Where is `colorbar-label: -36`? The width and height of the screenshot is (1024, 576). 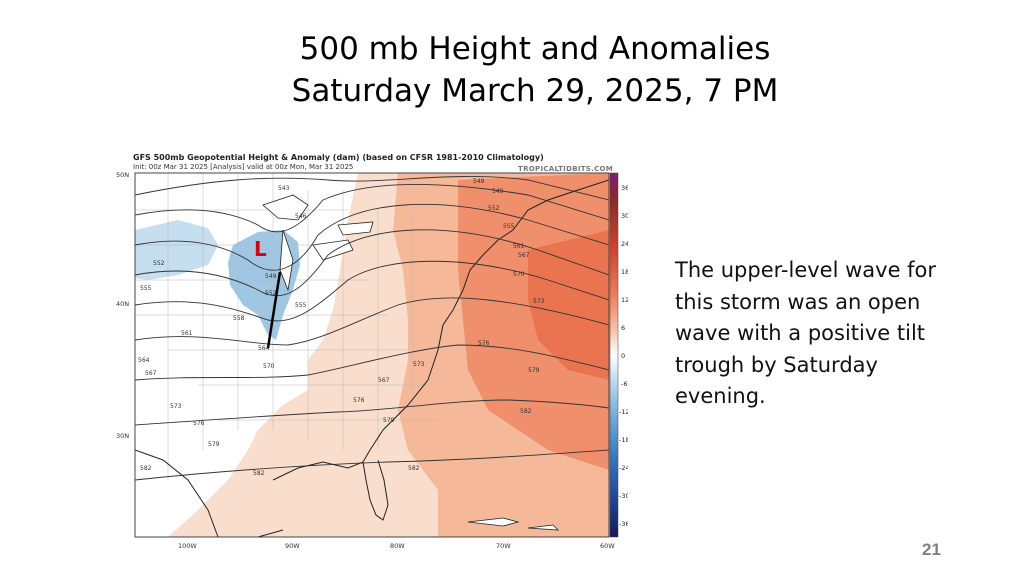
colorbar-label: -36 is located at coordinates (623, 524).